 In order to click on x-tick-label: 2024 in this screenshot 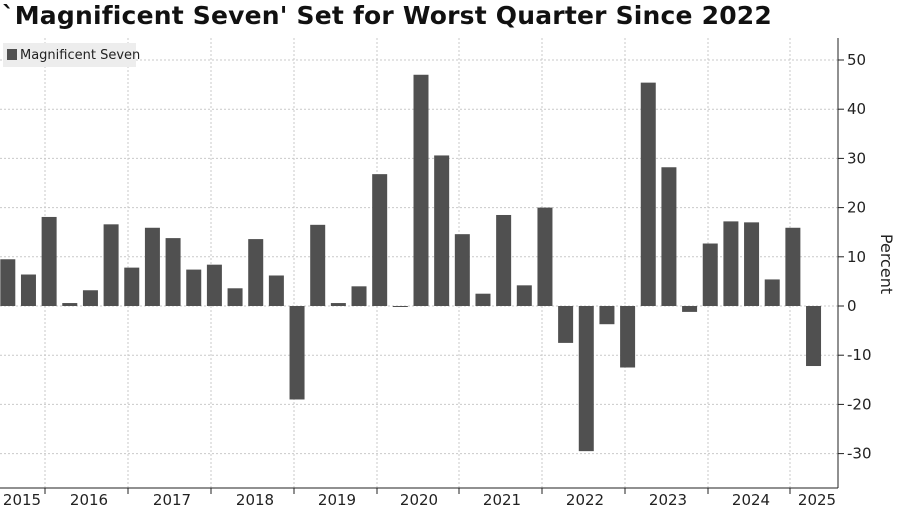, I will do `click(751, 500)`.